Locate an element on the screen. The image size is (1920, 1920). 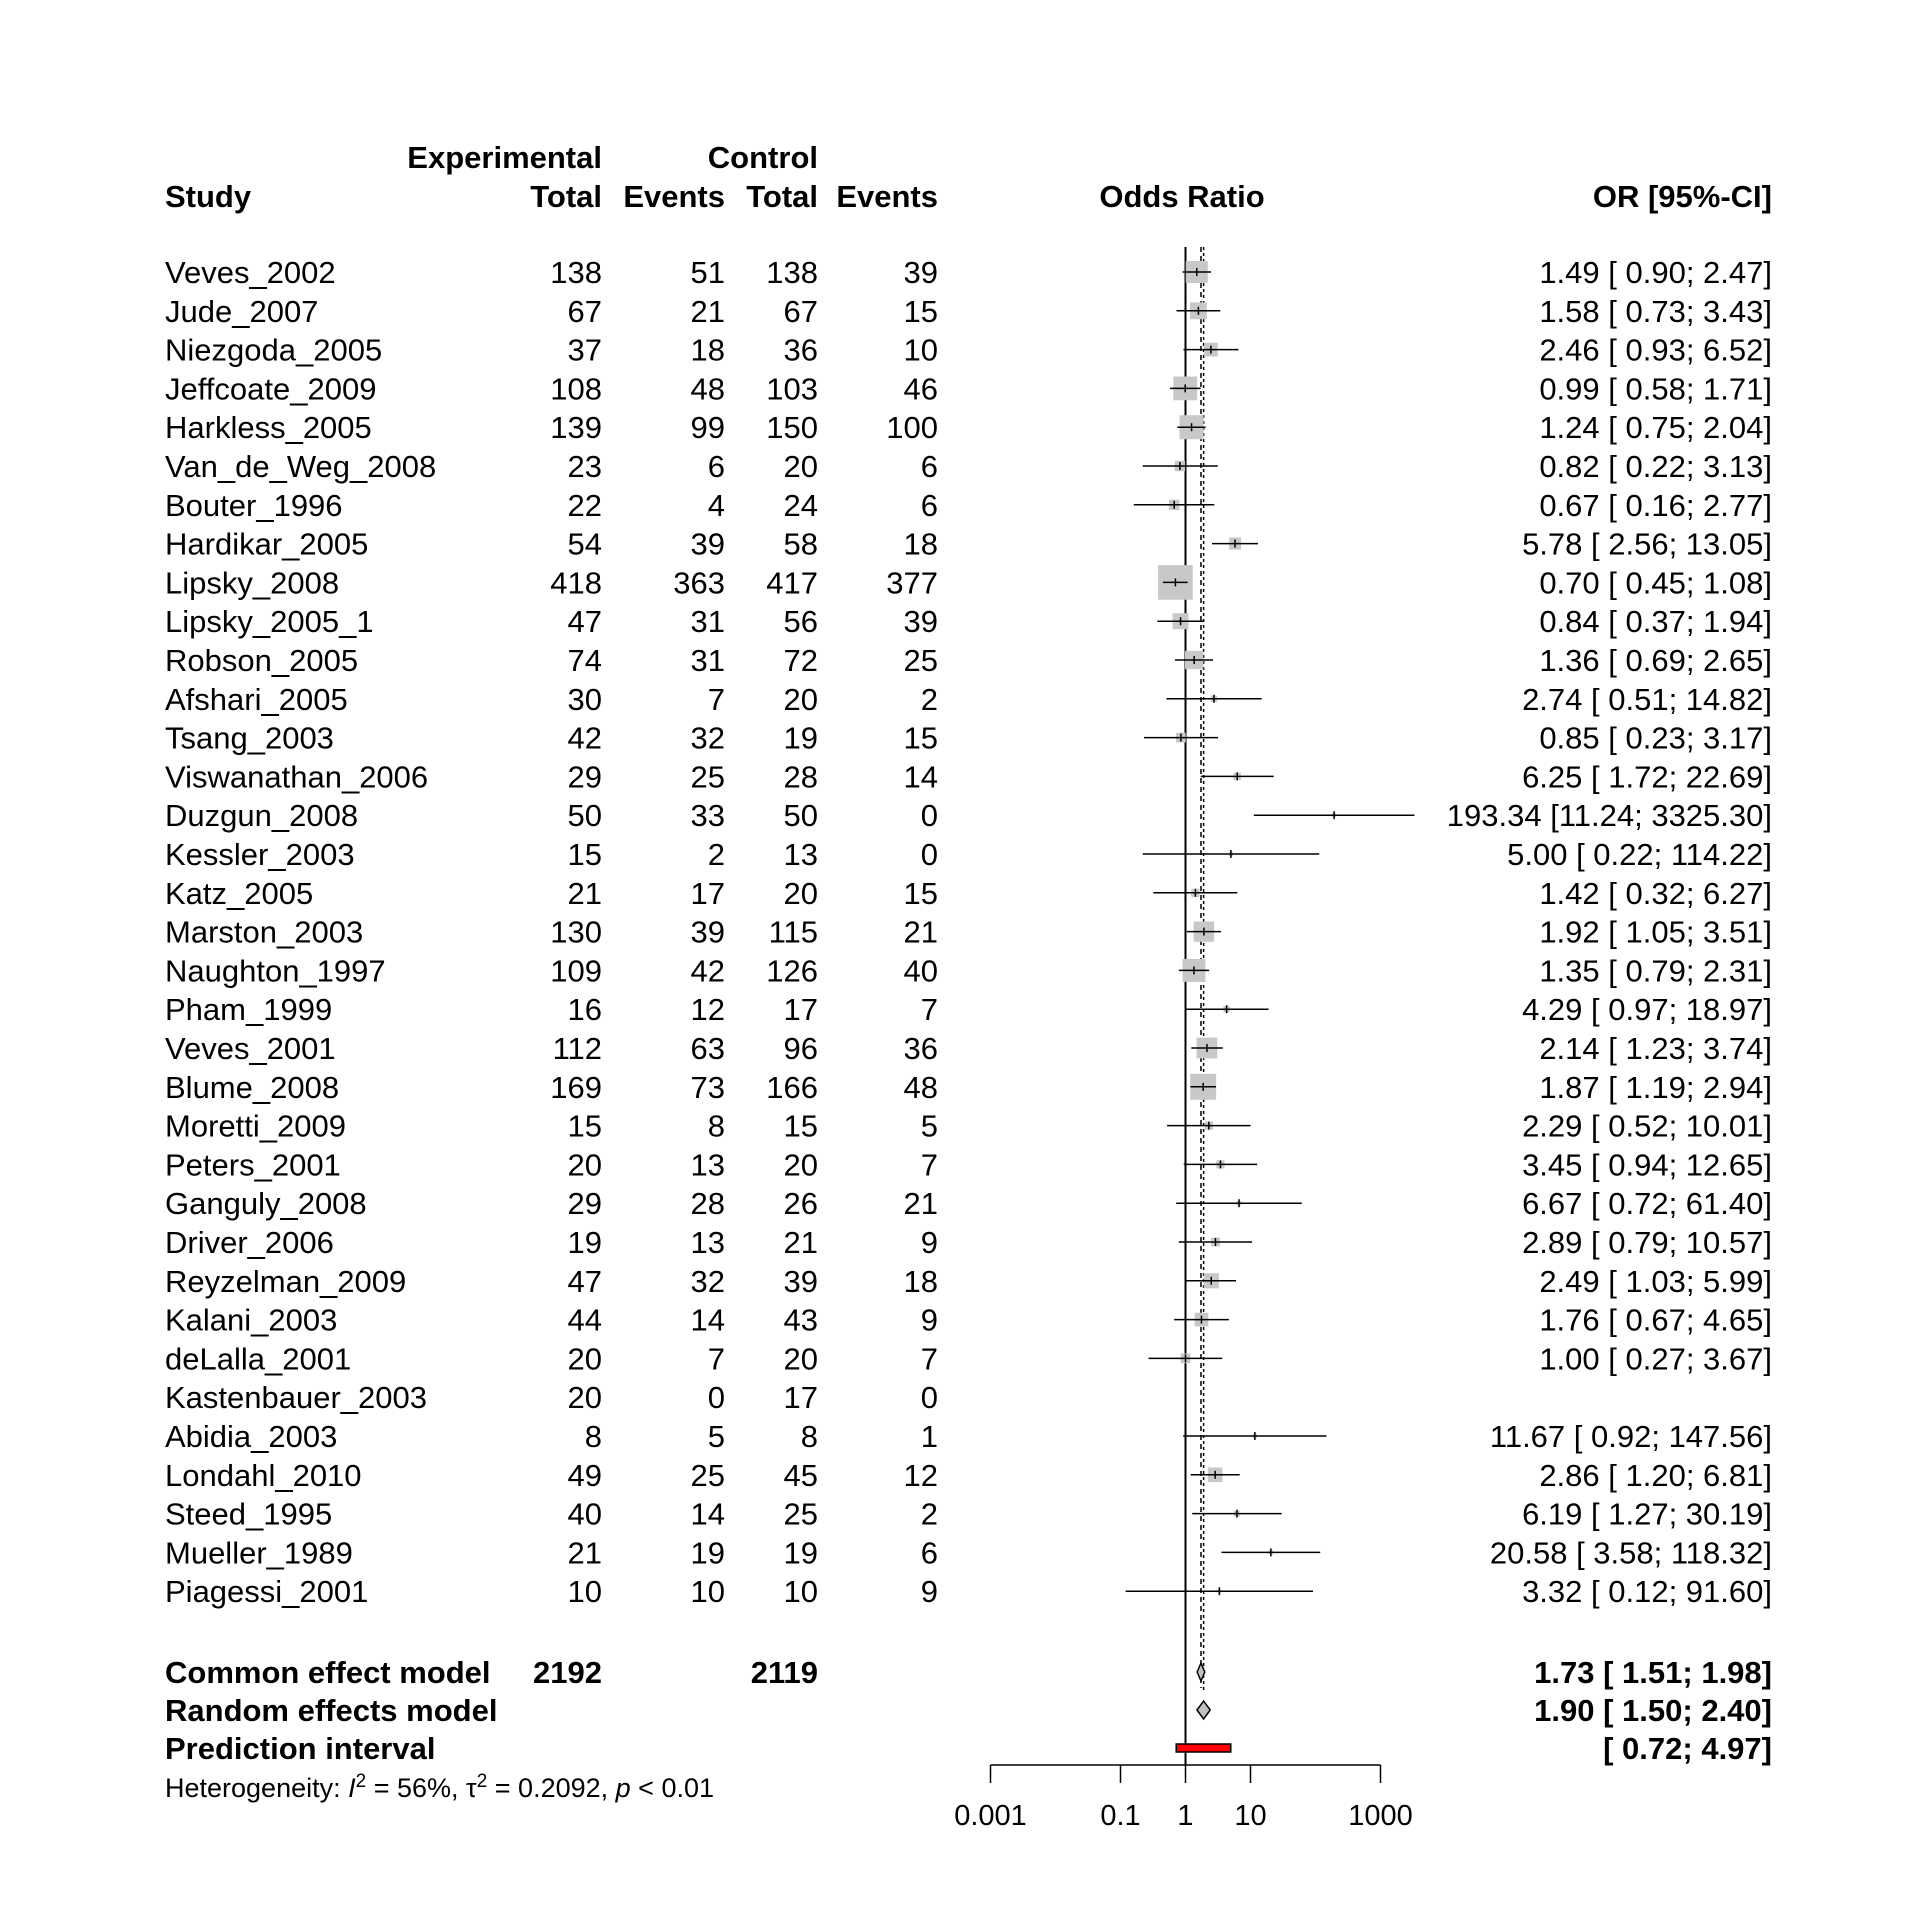
or-ci-value: 2.14 [ 1.23; 3.74] is located at coordinates (1655, 1048).